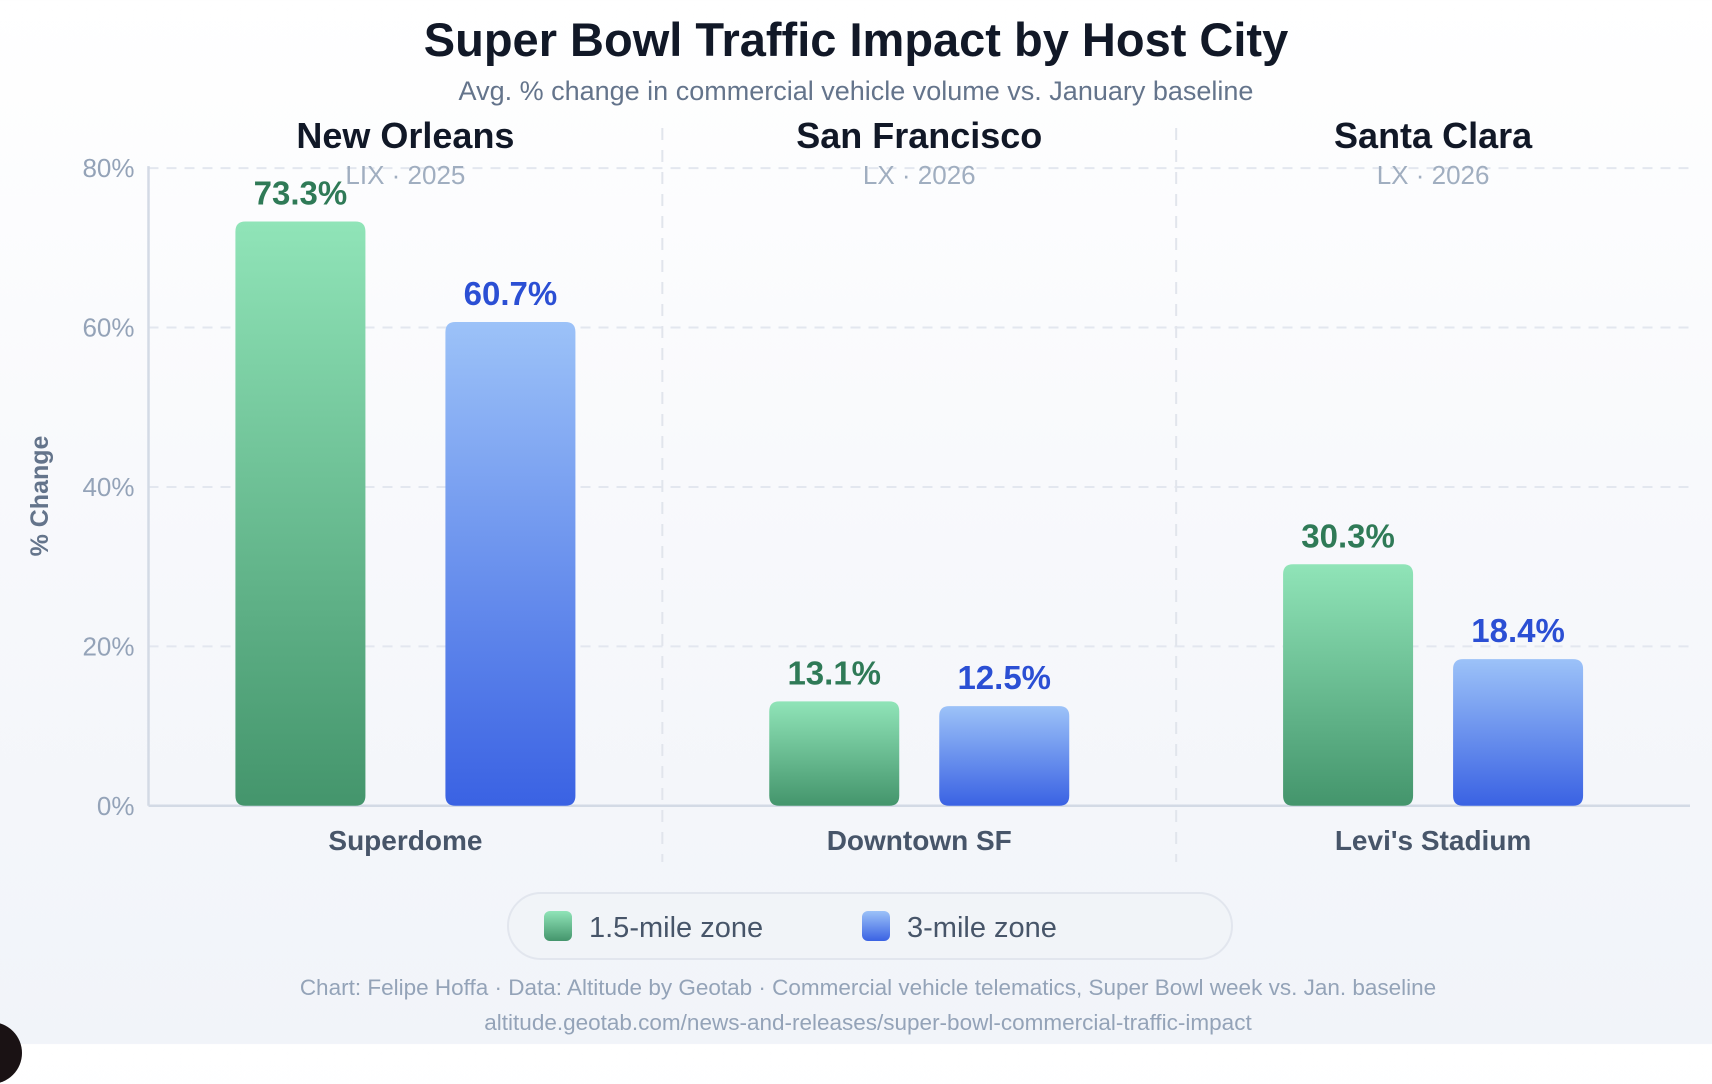 Image resolution: width=1712 pixels, height=1084 pixels. I want to click on data-label: 73.3%, so click(301, 193).